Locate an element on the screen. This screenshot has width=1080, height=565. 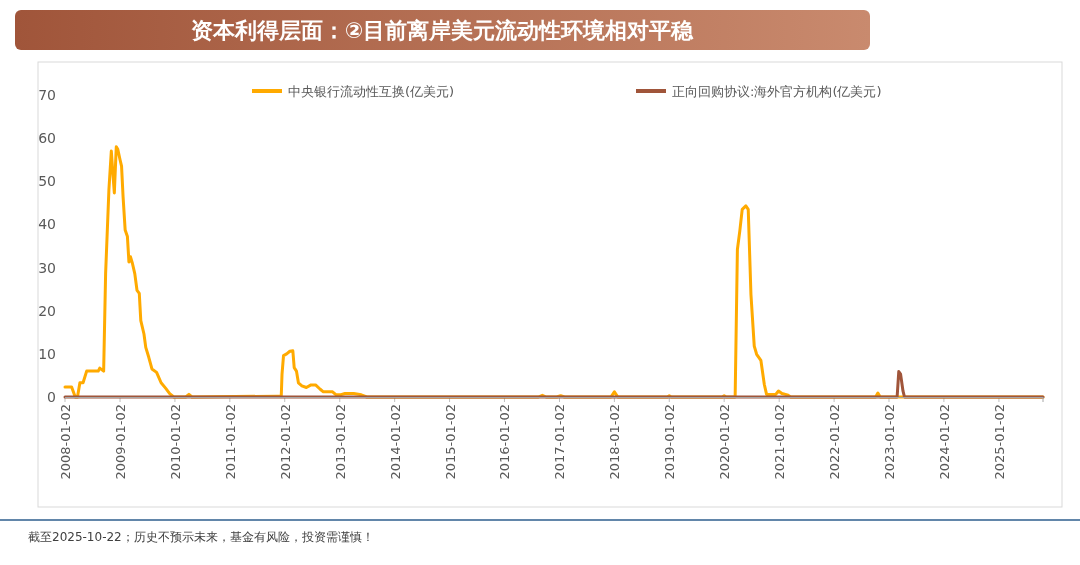
y-tick-label: 40 is located at coordinates (47, 224).